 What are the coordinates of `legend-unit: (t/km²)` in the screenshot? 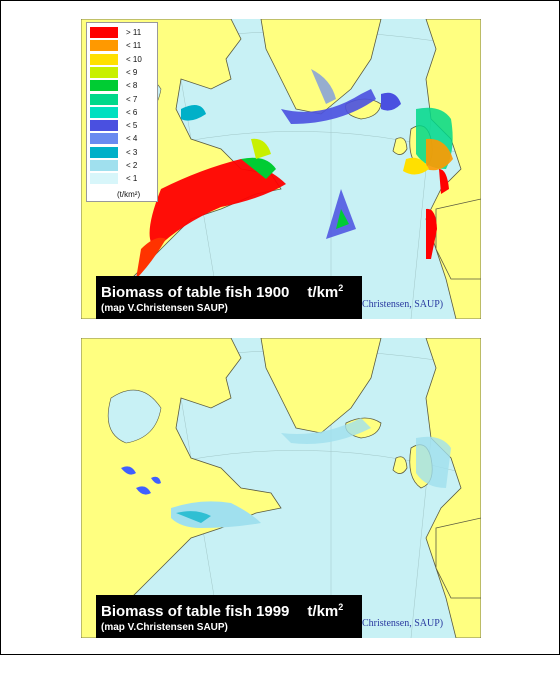 It's located at (129, 194).